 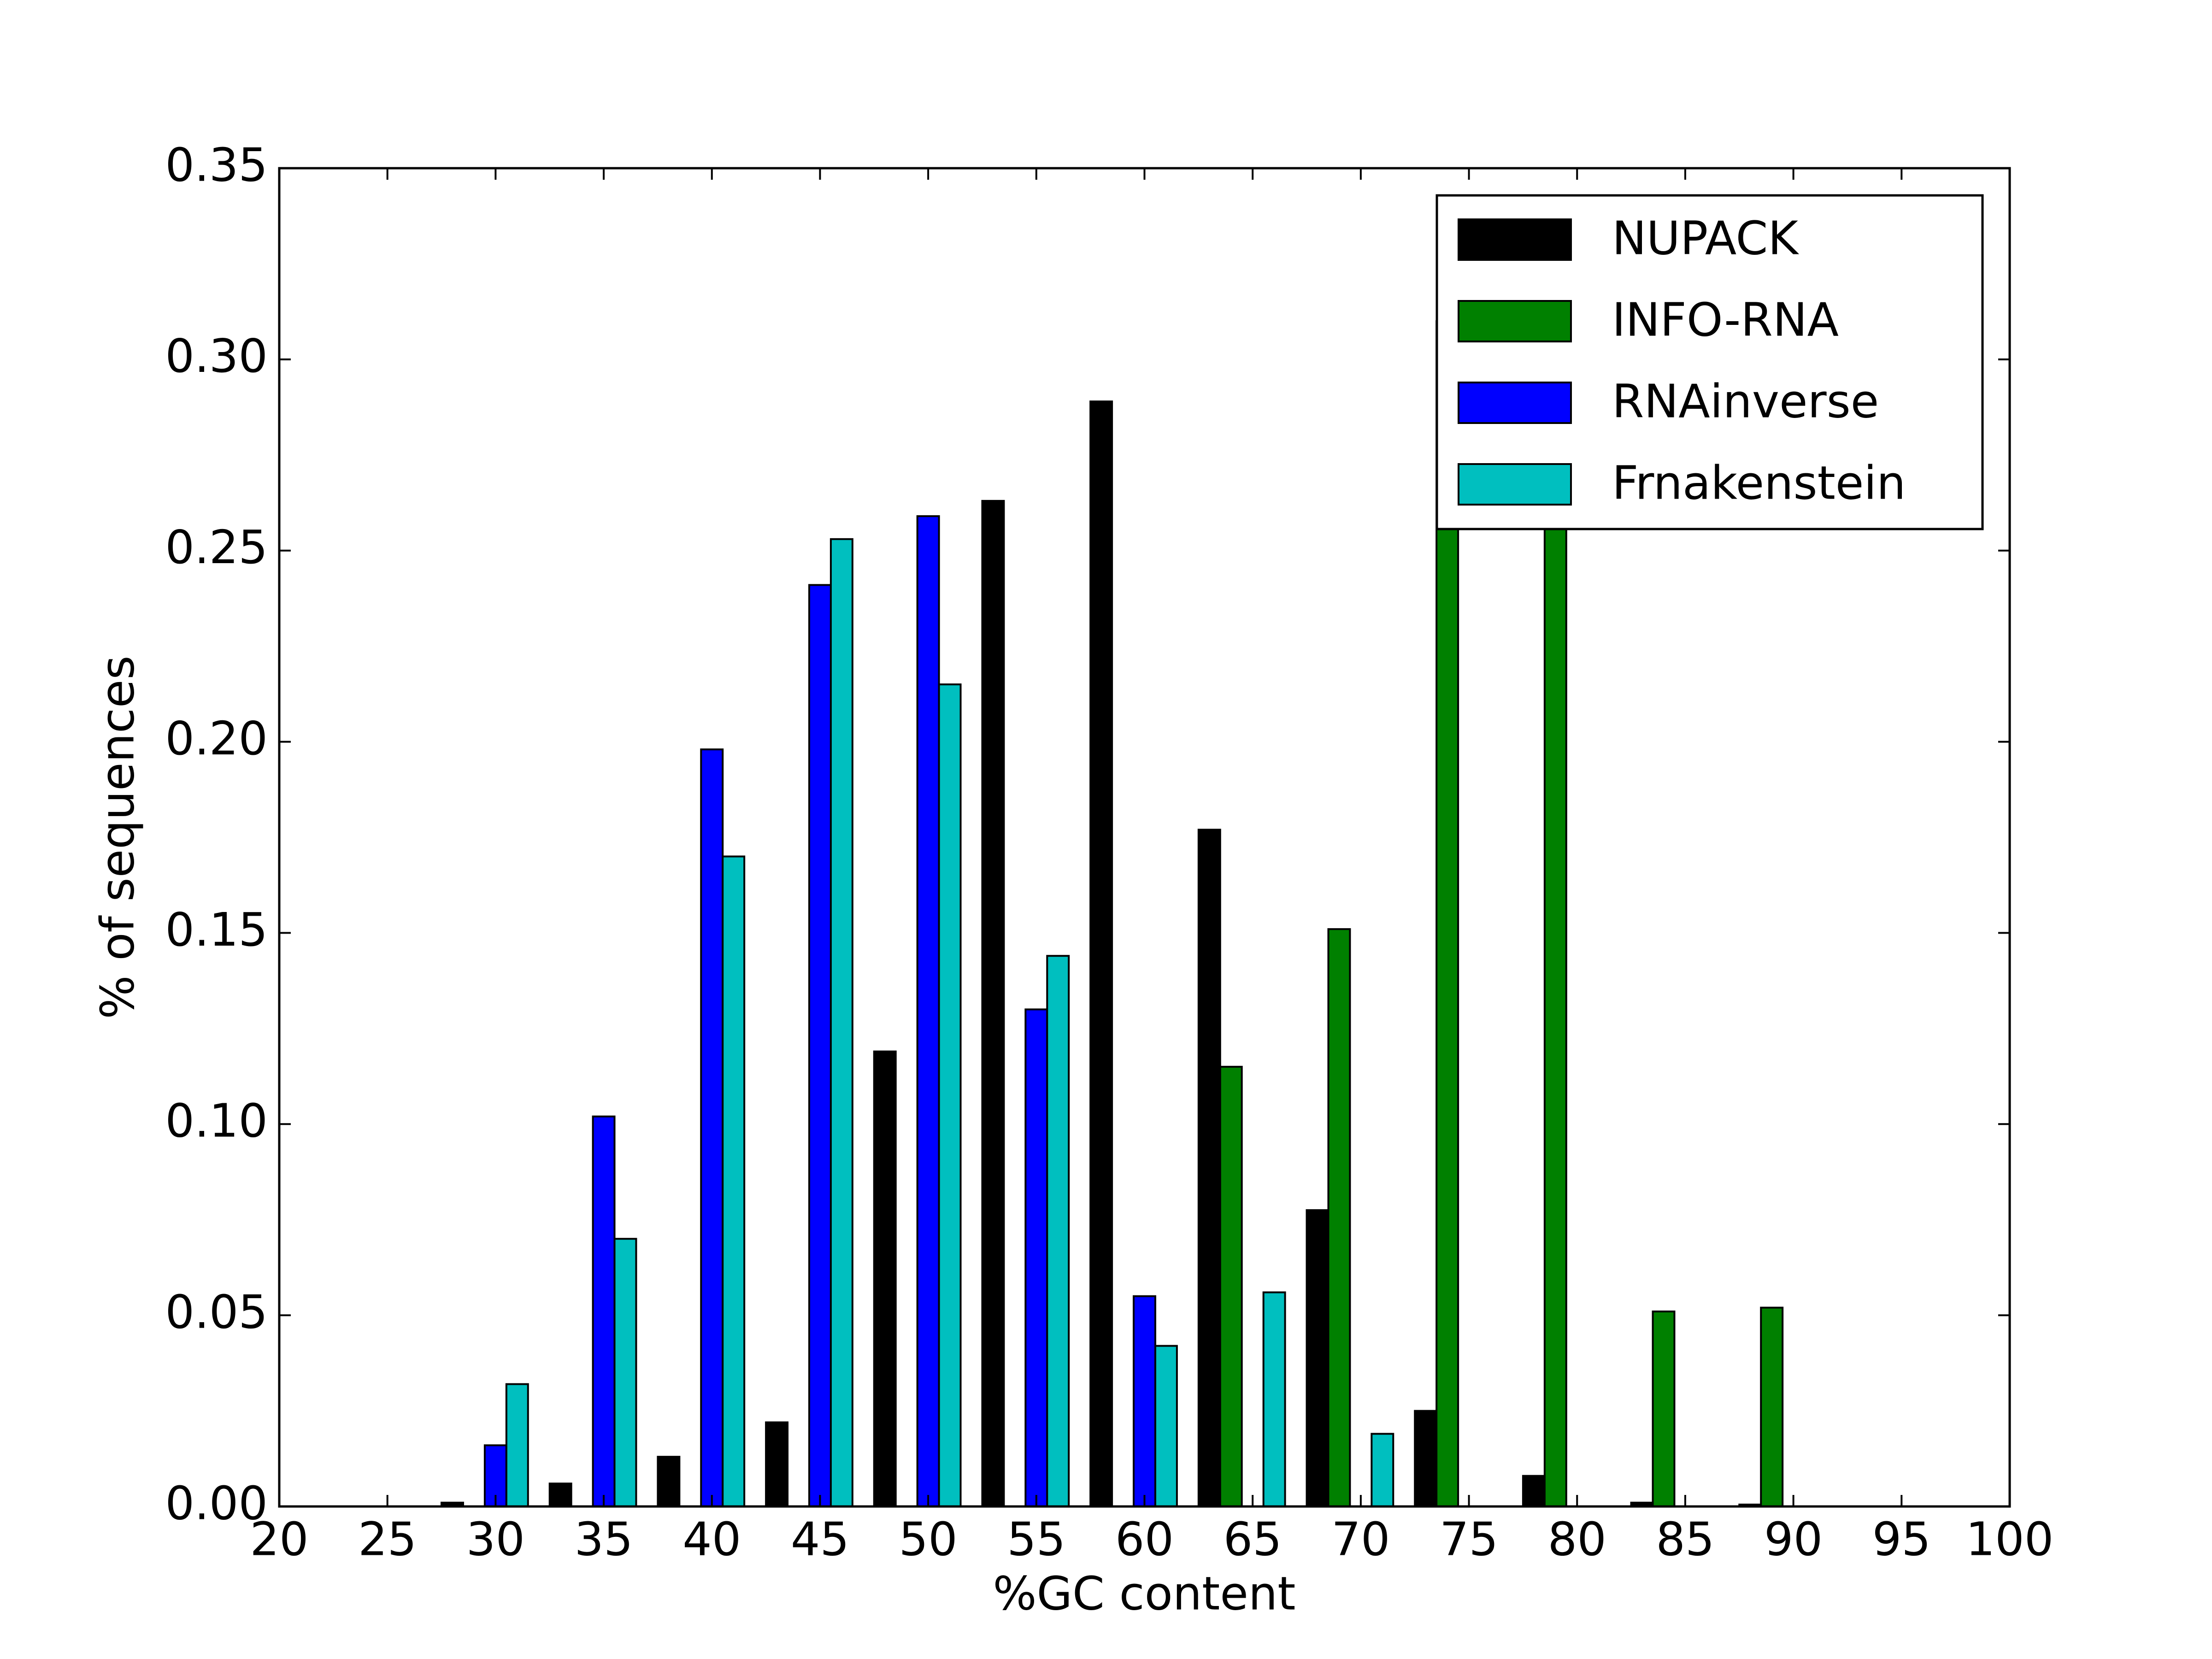 I want to click on x-tick-label: 45, so click(x=820, y=1539).